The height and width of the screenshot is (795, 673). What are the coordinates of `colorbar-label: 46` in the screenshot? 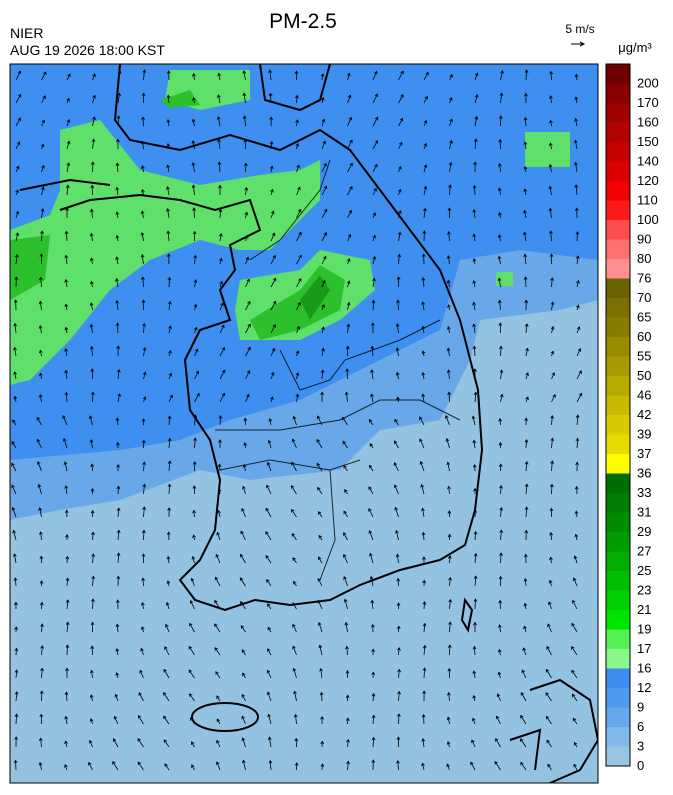 It's located at (644, 395).